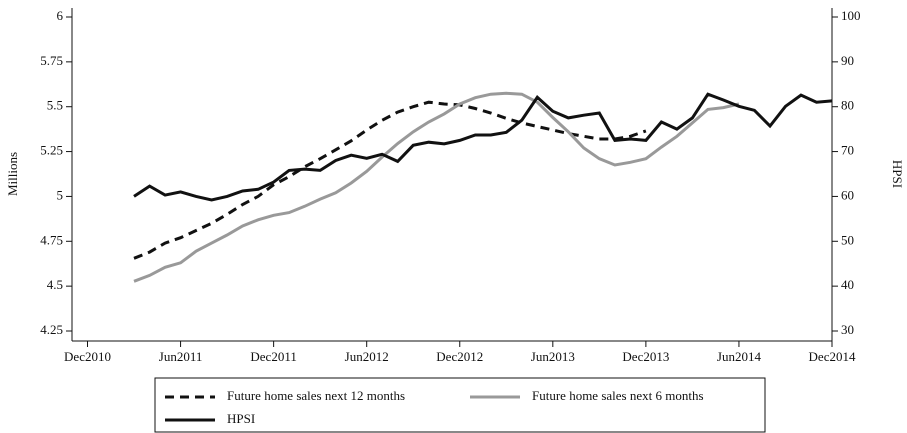  What do you see at coordinates (897, 174) in the screenshot?
I see `y2-axis-label: HPSI` at bounding box center [897, 174].